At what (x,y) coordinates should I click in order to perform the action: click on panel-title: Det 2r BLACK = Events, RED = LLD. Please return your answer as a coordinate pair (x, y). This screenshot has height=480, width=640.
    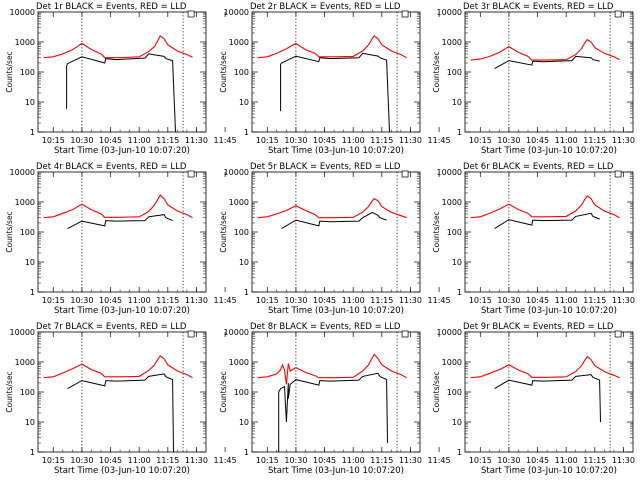
    Looking at the image, I should click on (325, 7).